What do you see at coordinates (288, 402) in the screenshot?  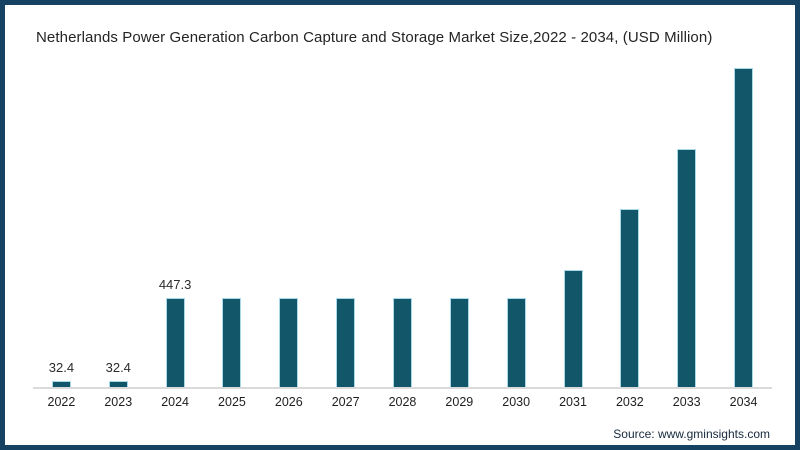 I see `x-tick-label-2026: 2026` at bounding box center [288, 402].